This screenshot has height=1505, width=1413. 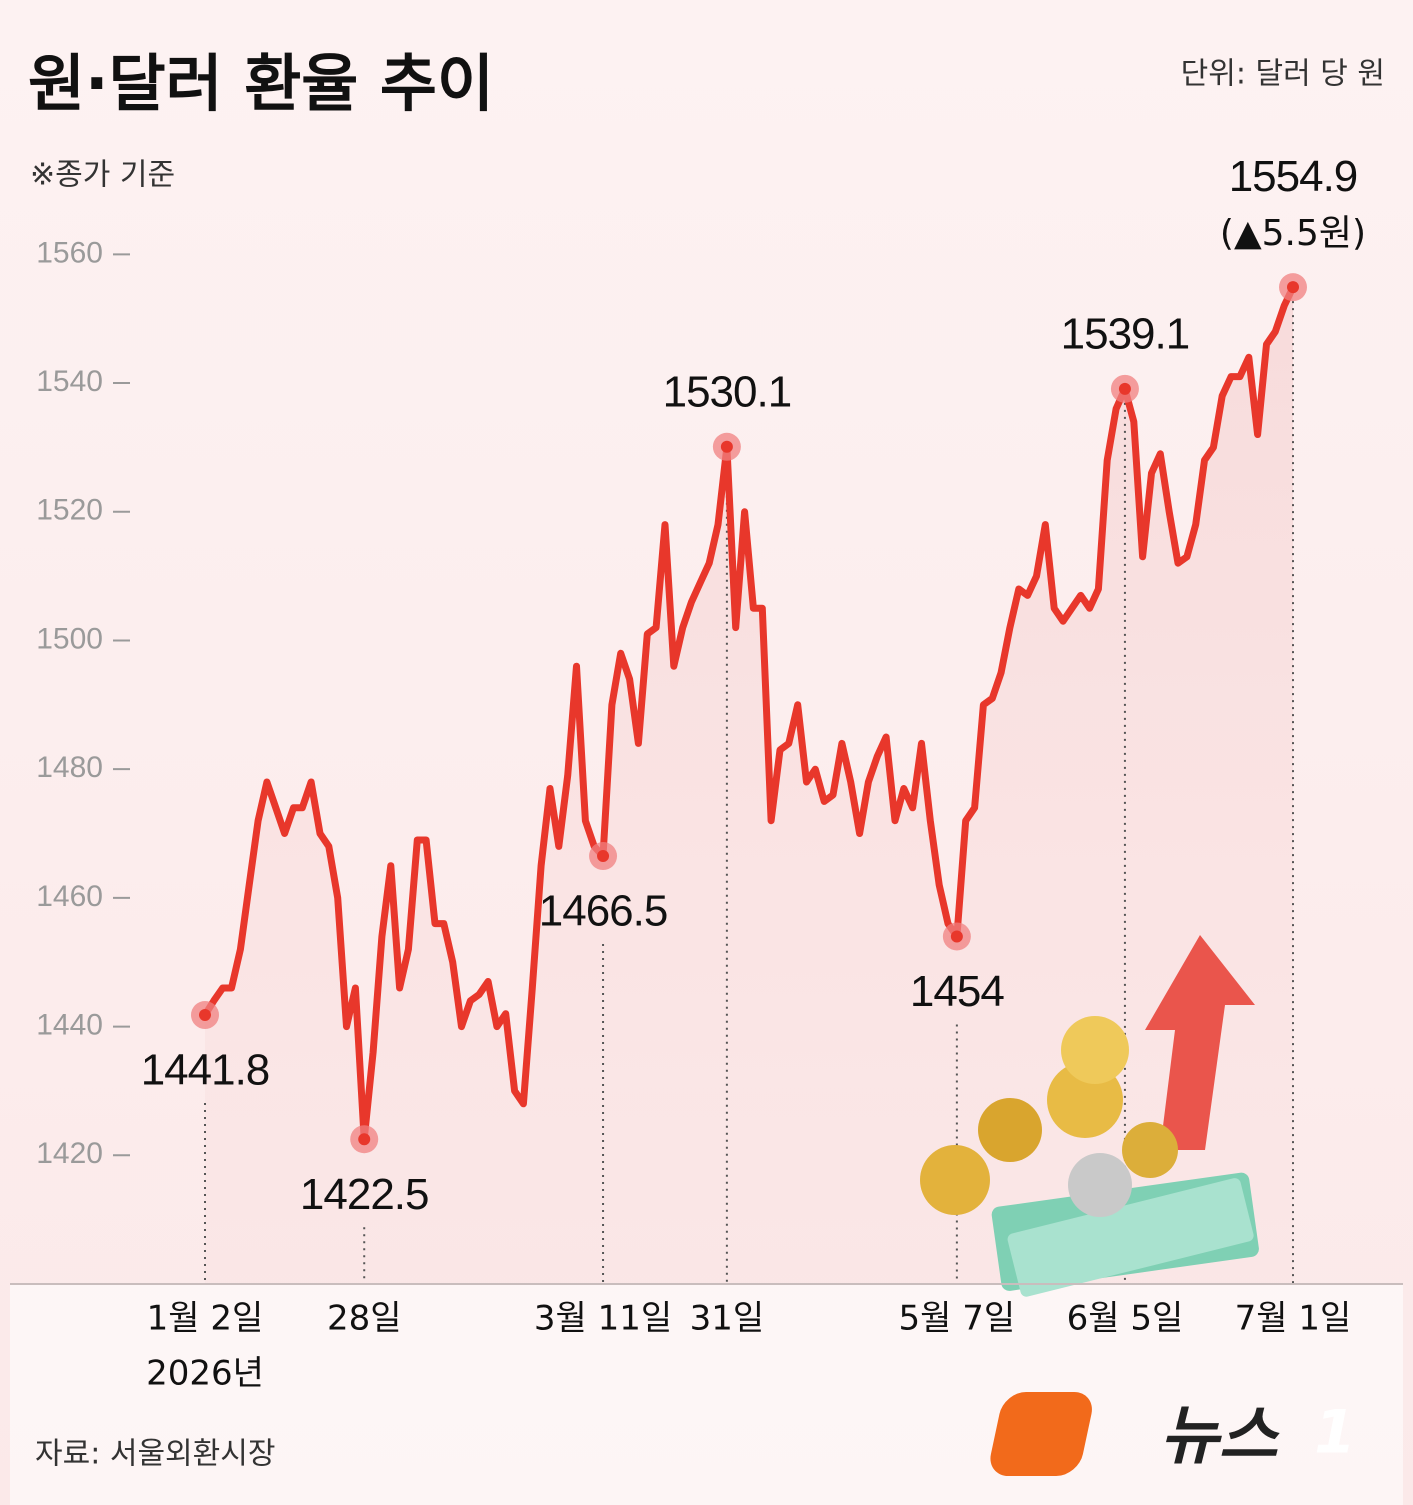 I want to click on value-label: 1454, so click(x=957, y=991).